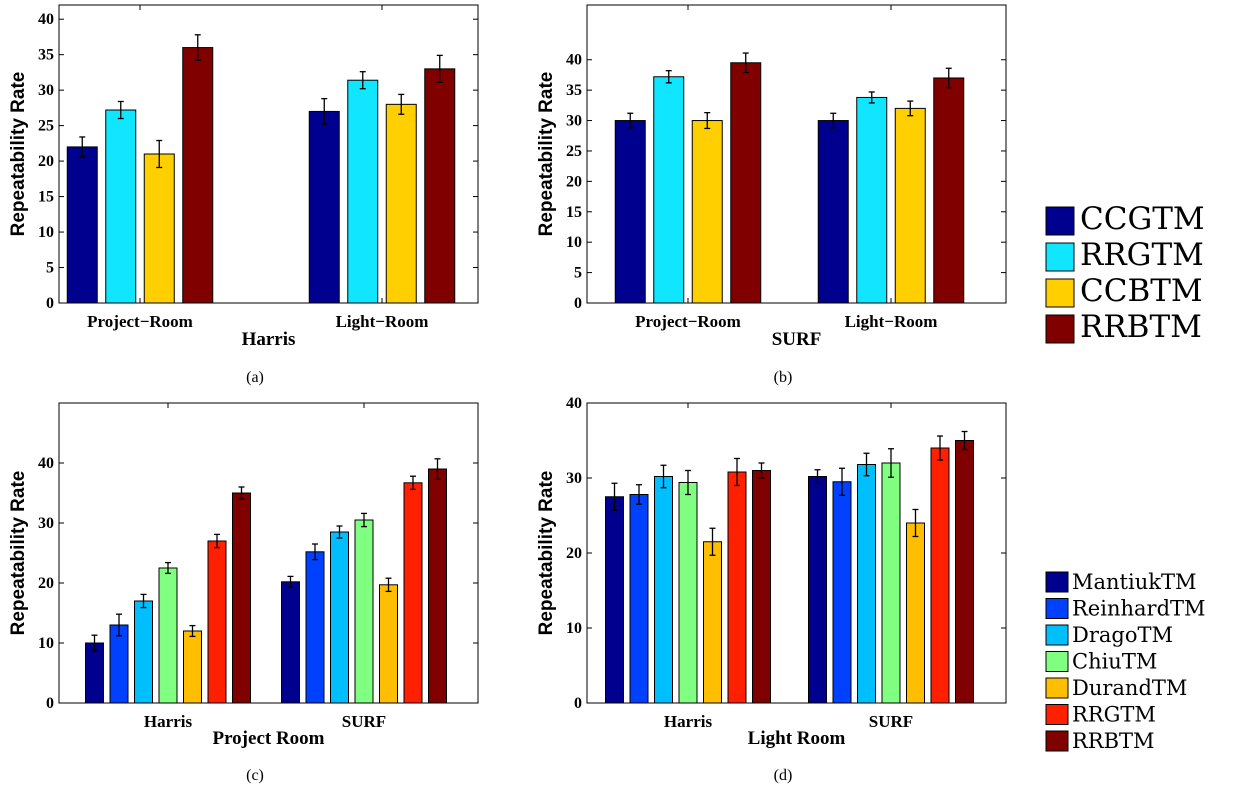 Image resolution: width=1241 pixels, height=790 pixels. Describe the element at coordinates (783, 377) in the screenshot. I see `panel-caption: (b)` at that location.